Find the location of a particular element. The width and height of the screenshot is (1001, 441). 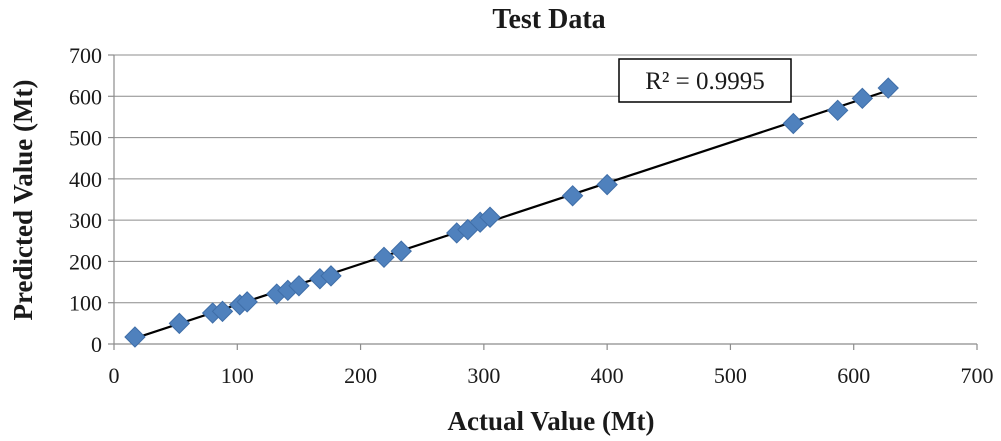

y-tick-label-600: 600 is located at coordinates (85, 96).